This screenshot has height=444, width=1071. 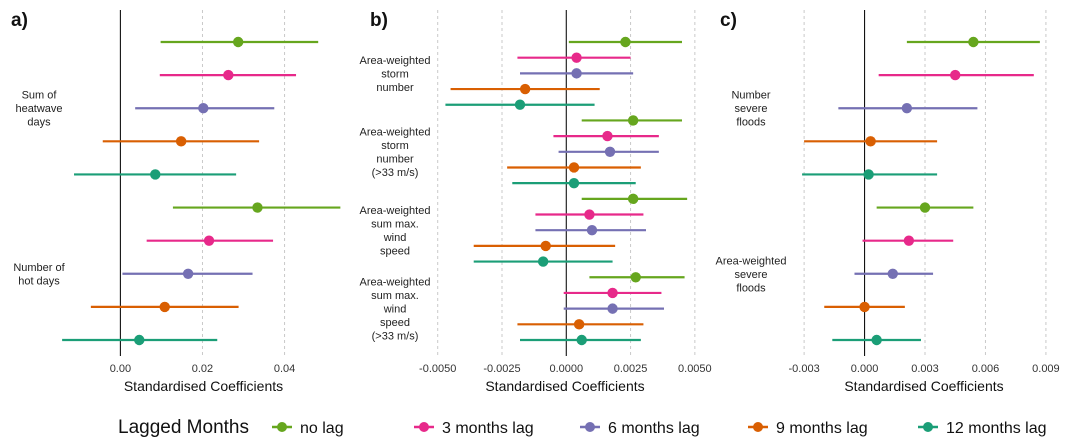 What do you see at coordinates (322, 428) in the screenshot?
I see `legend-label: no lag` at bounding box center [322, 428].